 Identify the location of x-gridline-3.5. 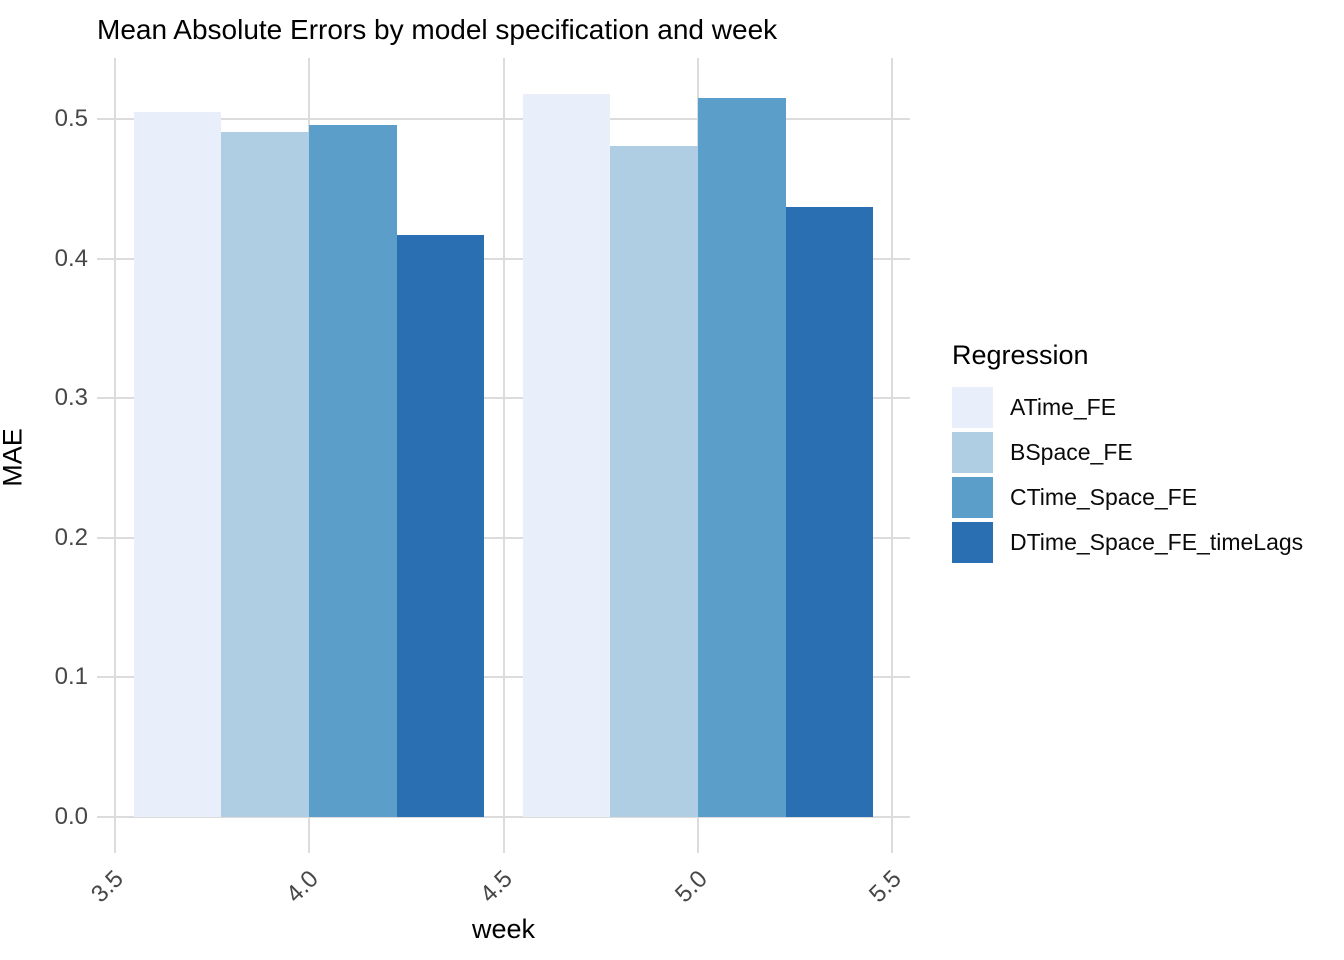
(114, 455).